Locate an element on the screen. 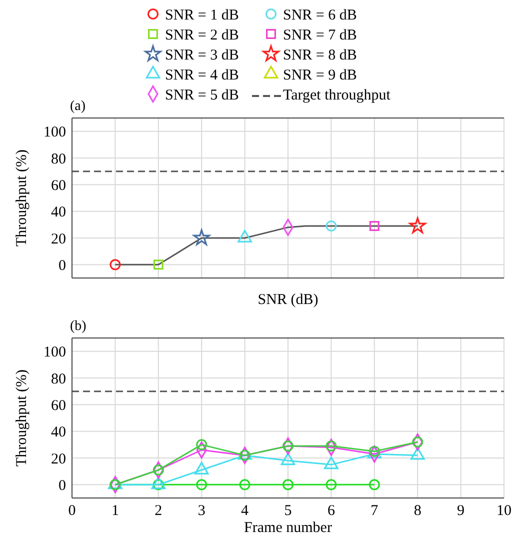 The height and width of the screenshot is (546, 526). legend-label: SNR = 7 dB is located at coordinates (320, 35).